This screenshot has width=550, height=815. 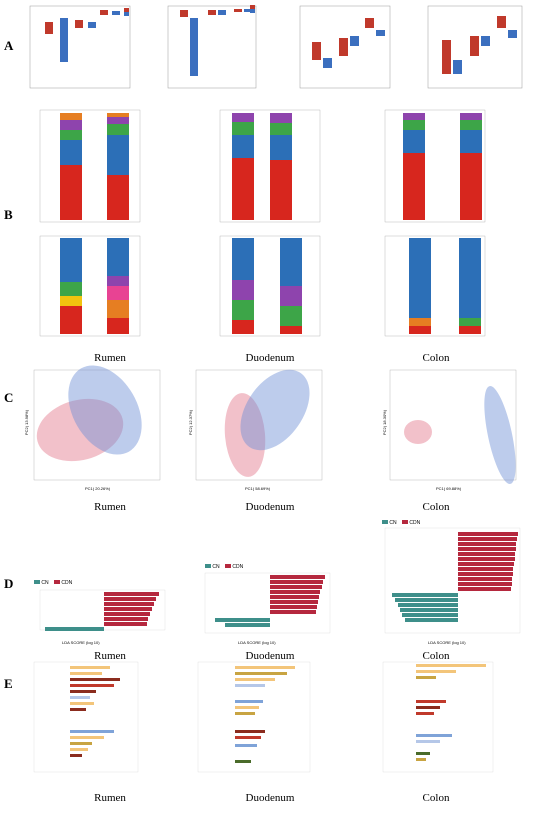 I want to click on site-label-duodenum-e: Duodenum, so click(x=270, y=798).